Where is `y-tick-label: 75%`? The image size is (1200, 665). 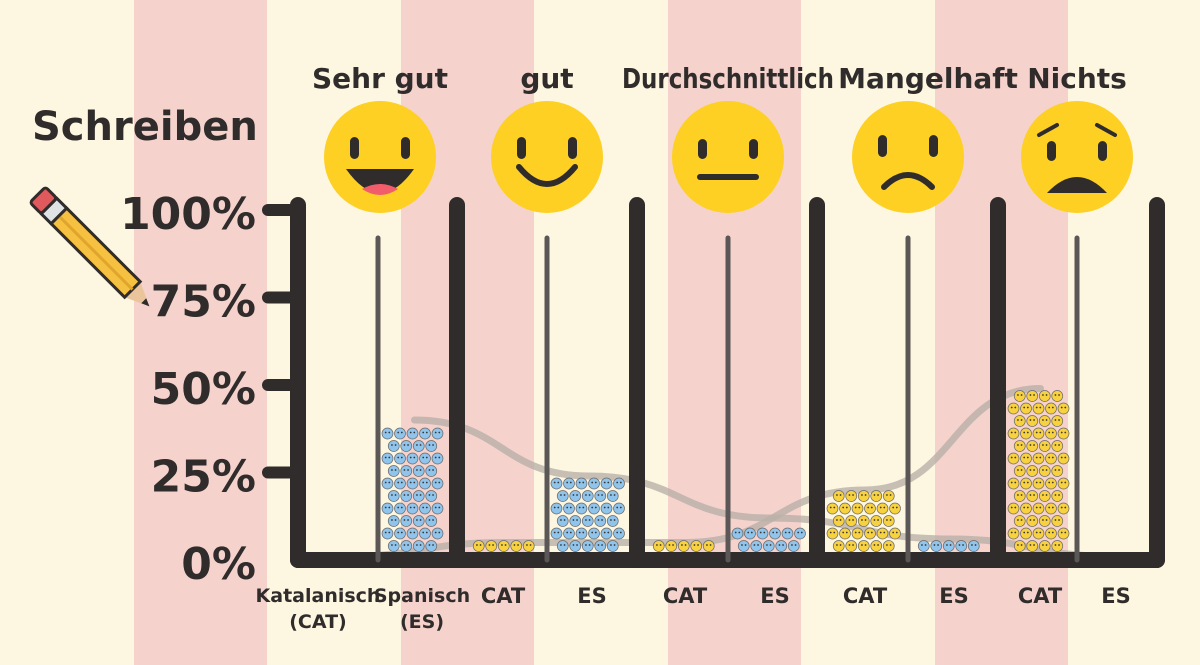 y-tick-label: 75% is located at coordinates (203, 302).